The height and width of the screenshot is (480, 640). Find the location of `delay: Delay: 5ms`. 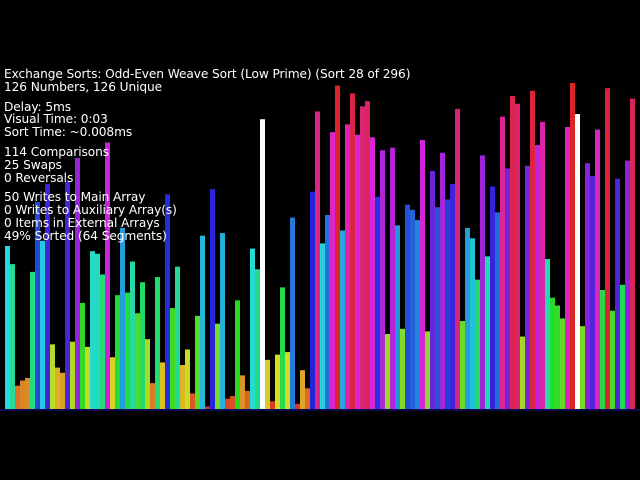

delay: Delay: 5ms is located at coordinates (38, 106).